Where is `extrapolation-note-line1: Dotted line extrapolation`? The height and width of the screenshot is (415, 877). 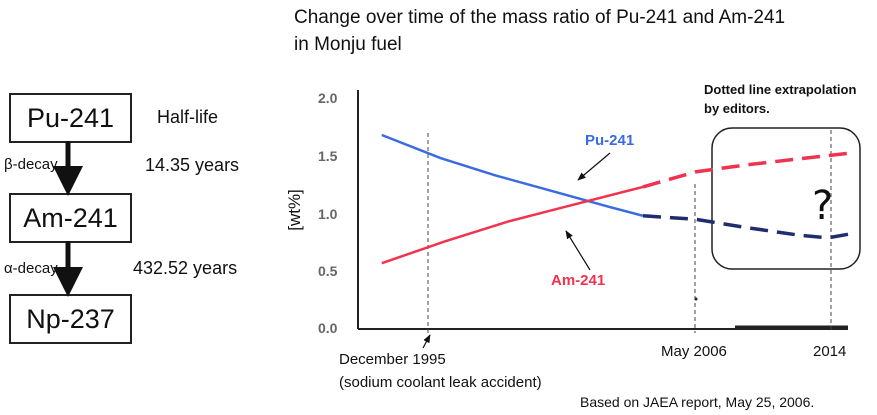
extrapolation-note-line1: Dotted line extrapolation is located at coordinates (780, 89).